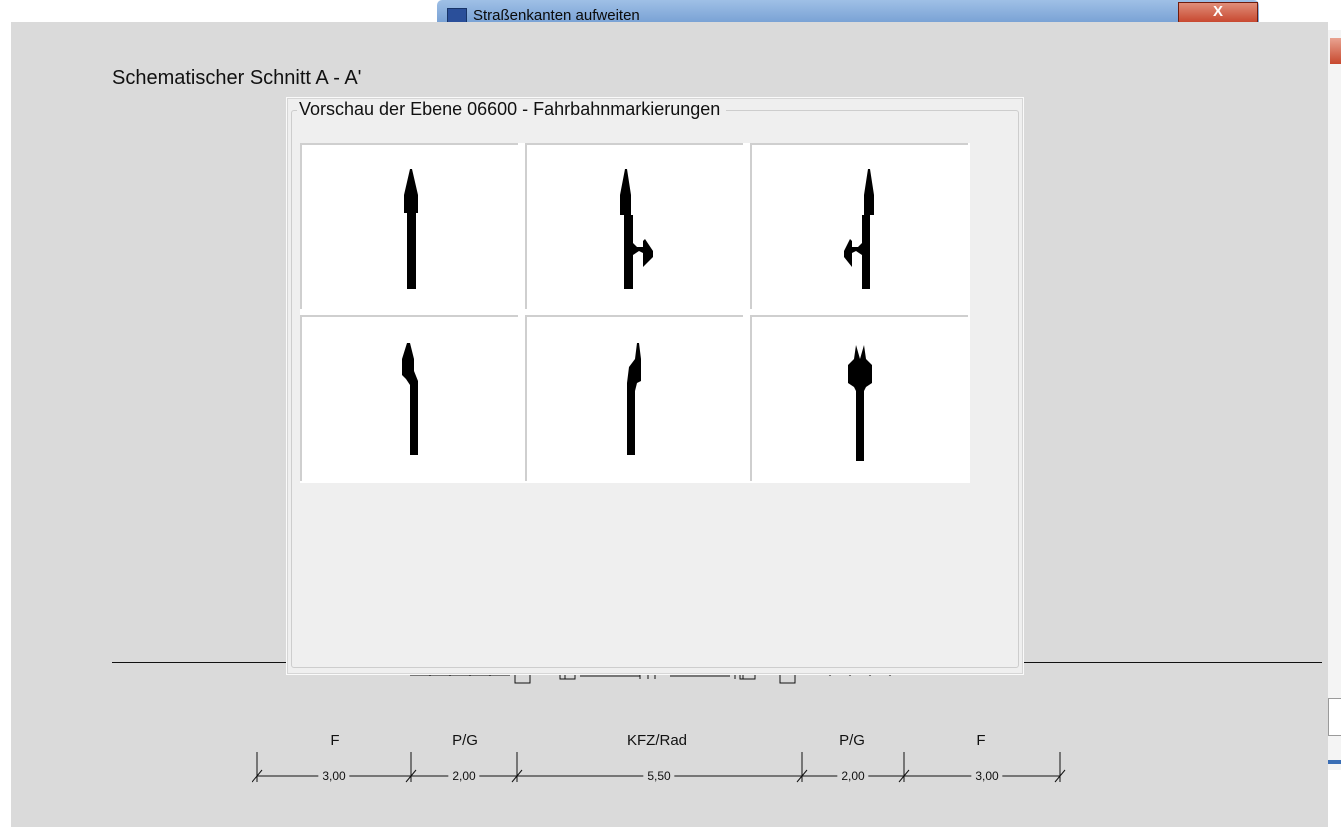 The image size is (1341, 827). Describe the element at coordinates (464, 776) in the screenshot. I see `dimension-pg-left: 2,00` at that location.